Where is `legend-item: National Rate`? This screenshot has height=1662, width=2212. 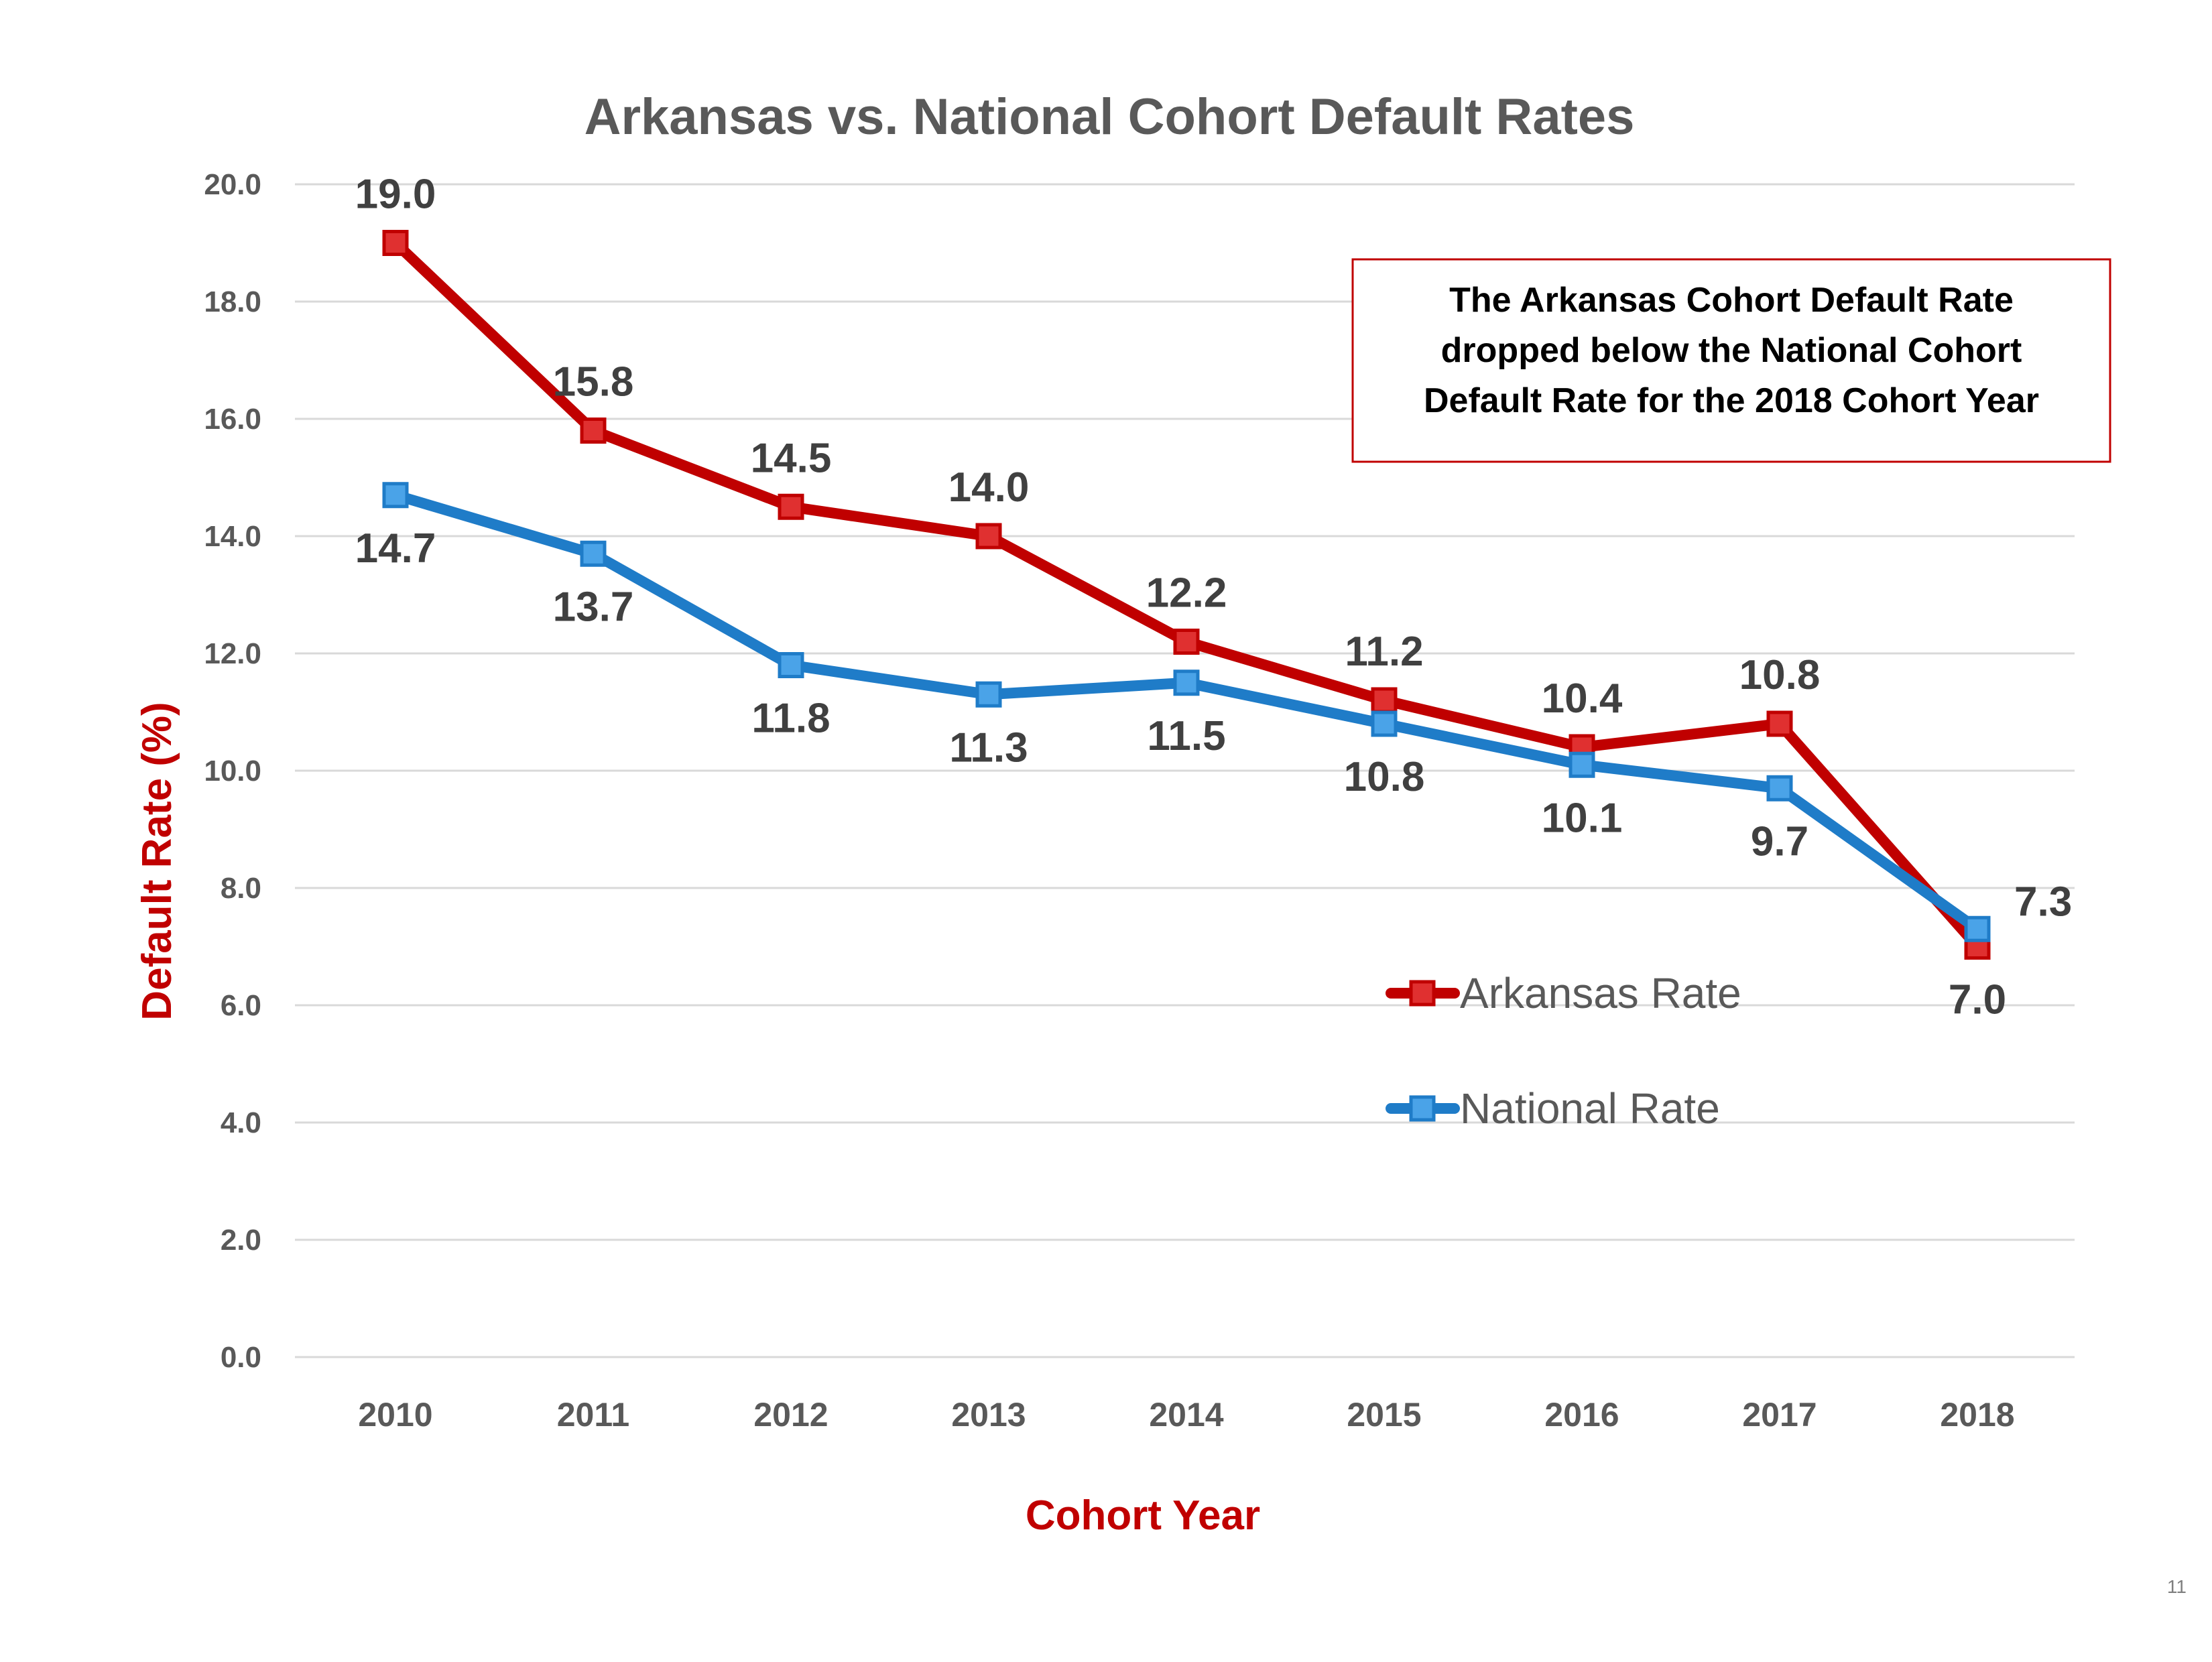
legend-item: National Rate is located at coordinates (1553, 1108).